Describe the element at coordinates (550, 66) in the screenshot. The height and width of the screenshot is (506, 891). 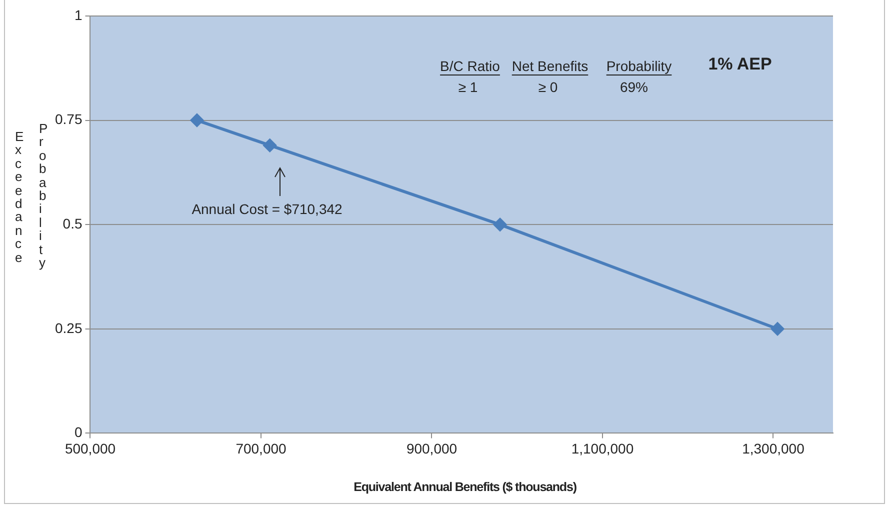
I see `annotation: Net Benefits` at that location.